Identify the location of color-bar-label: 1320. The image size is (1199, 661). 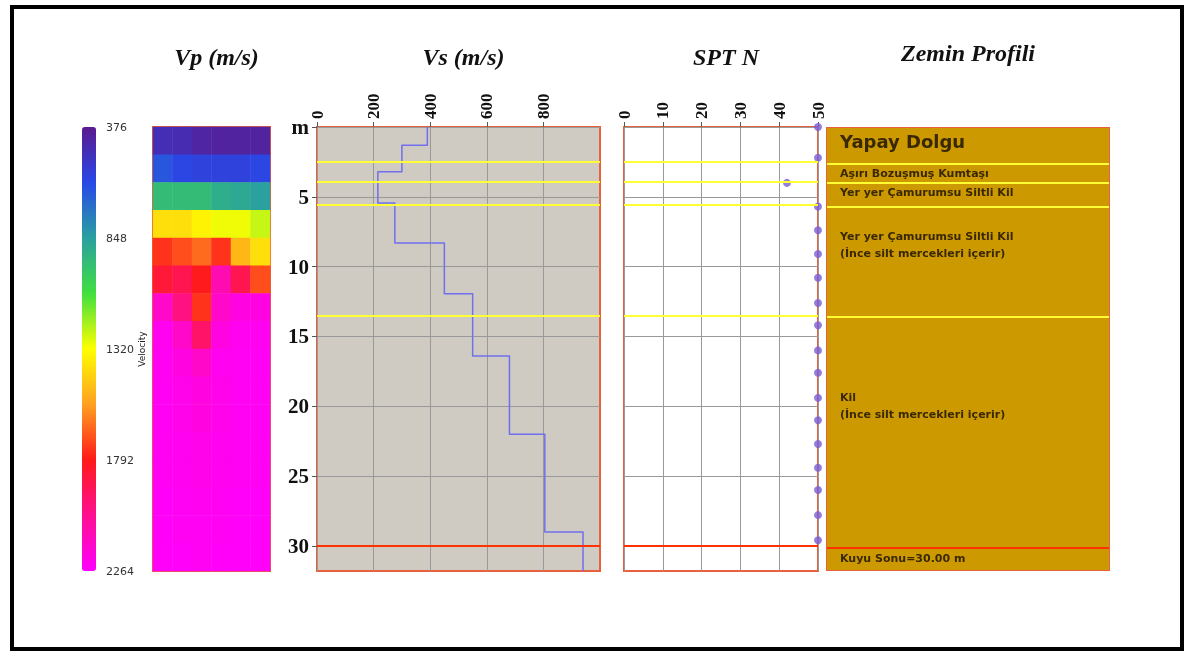
(120, 349).